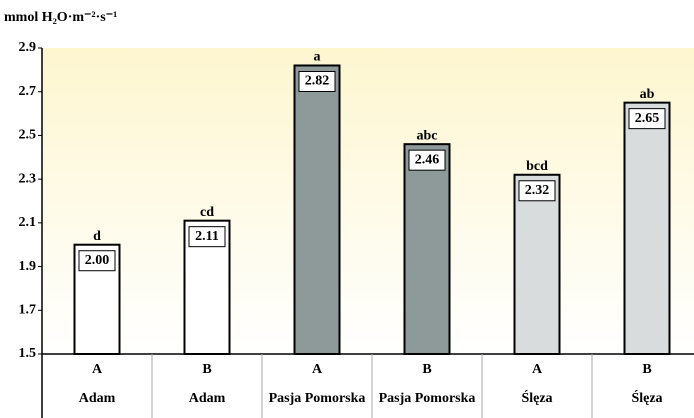 The height and width of the screenshot is (418, 694). I want to click on y-tick-label: 2.5, so click(28, 135).